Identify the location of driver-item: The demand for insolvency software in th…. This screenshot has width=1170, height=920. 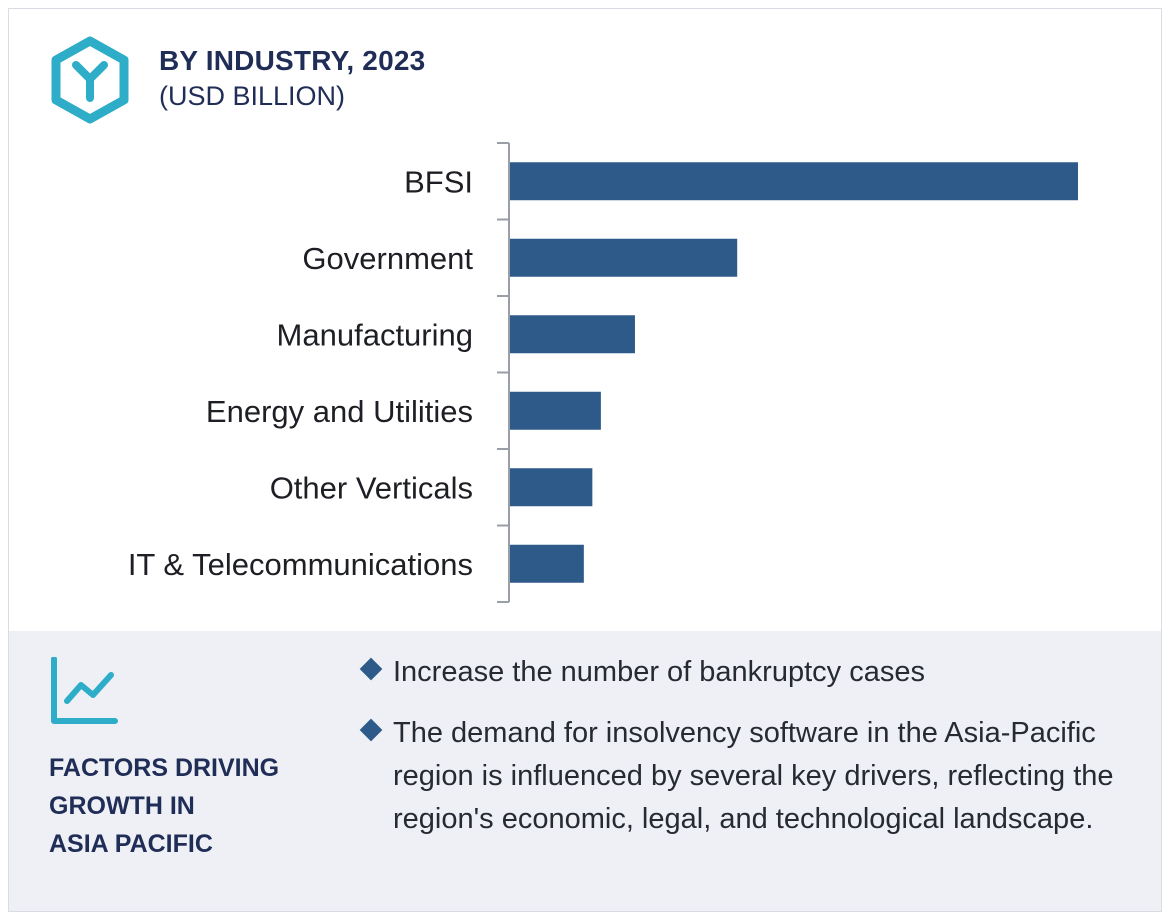
(747, 776).